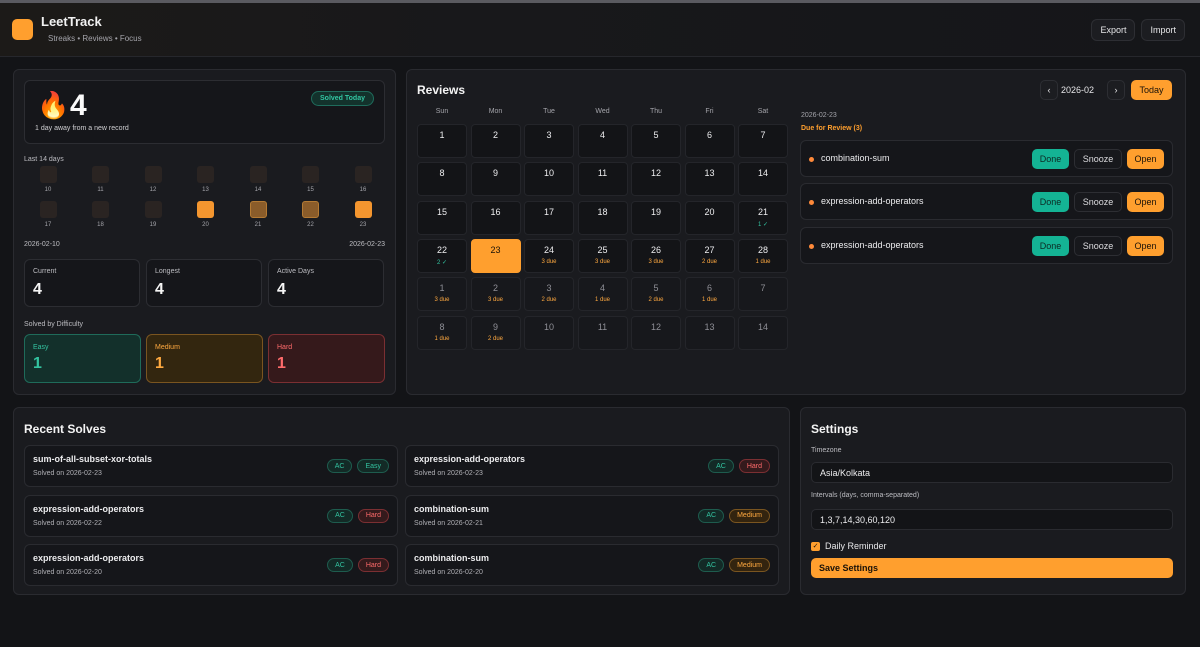  What do you see at coordinates (602, 300) in the screenshot?
I see `calendar-day-status: 1 due` at bounding box center [602, 300].